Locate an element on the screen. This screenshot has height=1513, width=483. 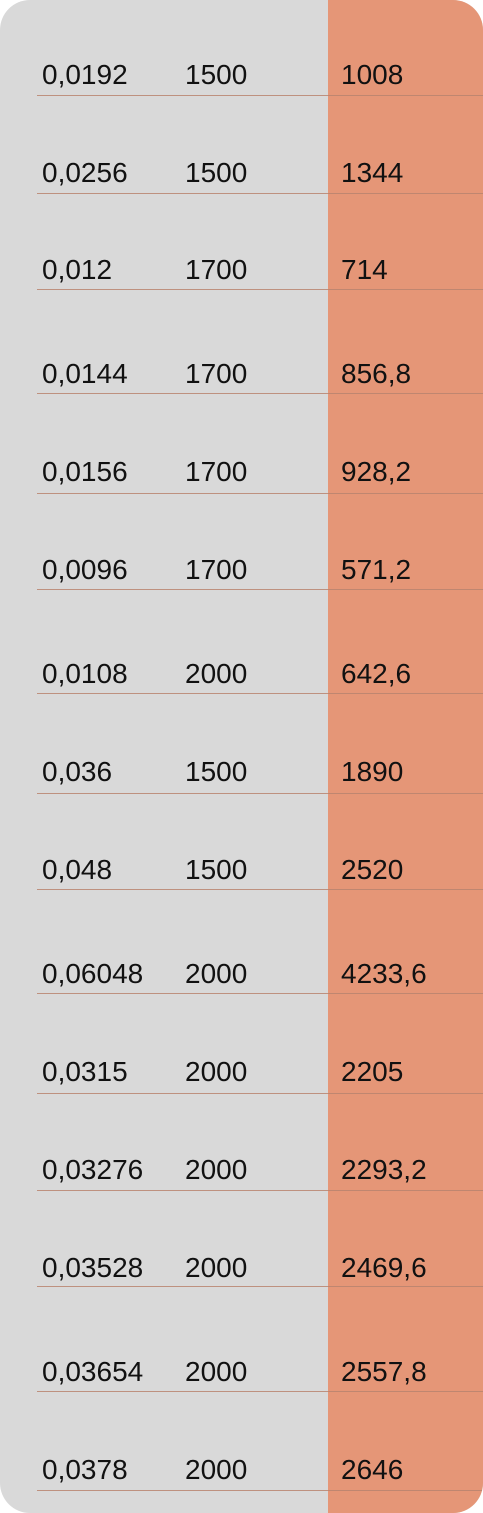
table-row: 0,03654 2000 2557,8 is located at coordinates (241, 1372).